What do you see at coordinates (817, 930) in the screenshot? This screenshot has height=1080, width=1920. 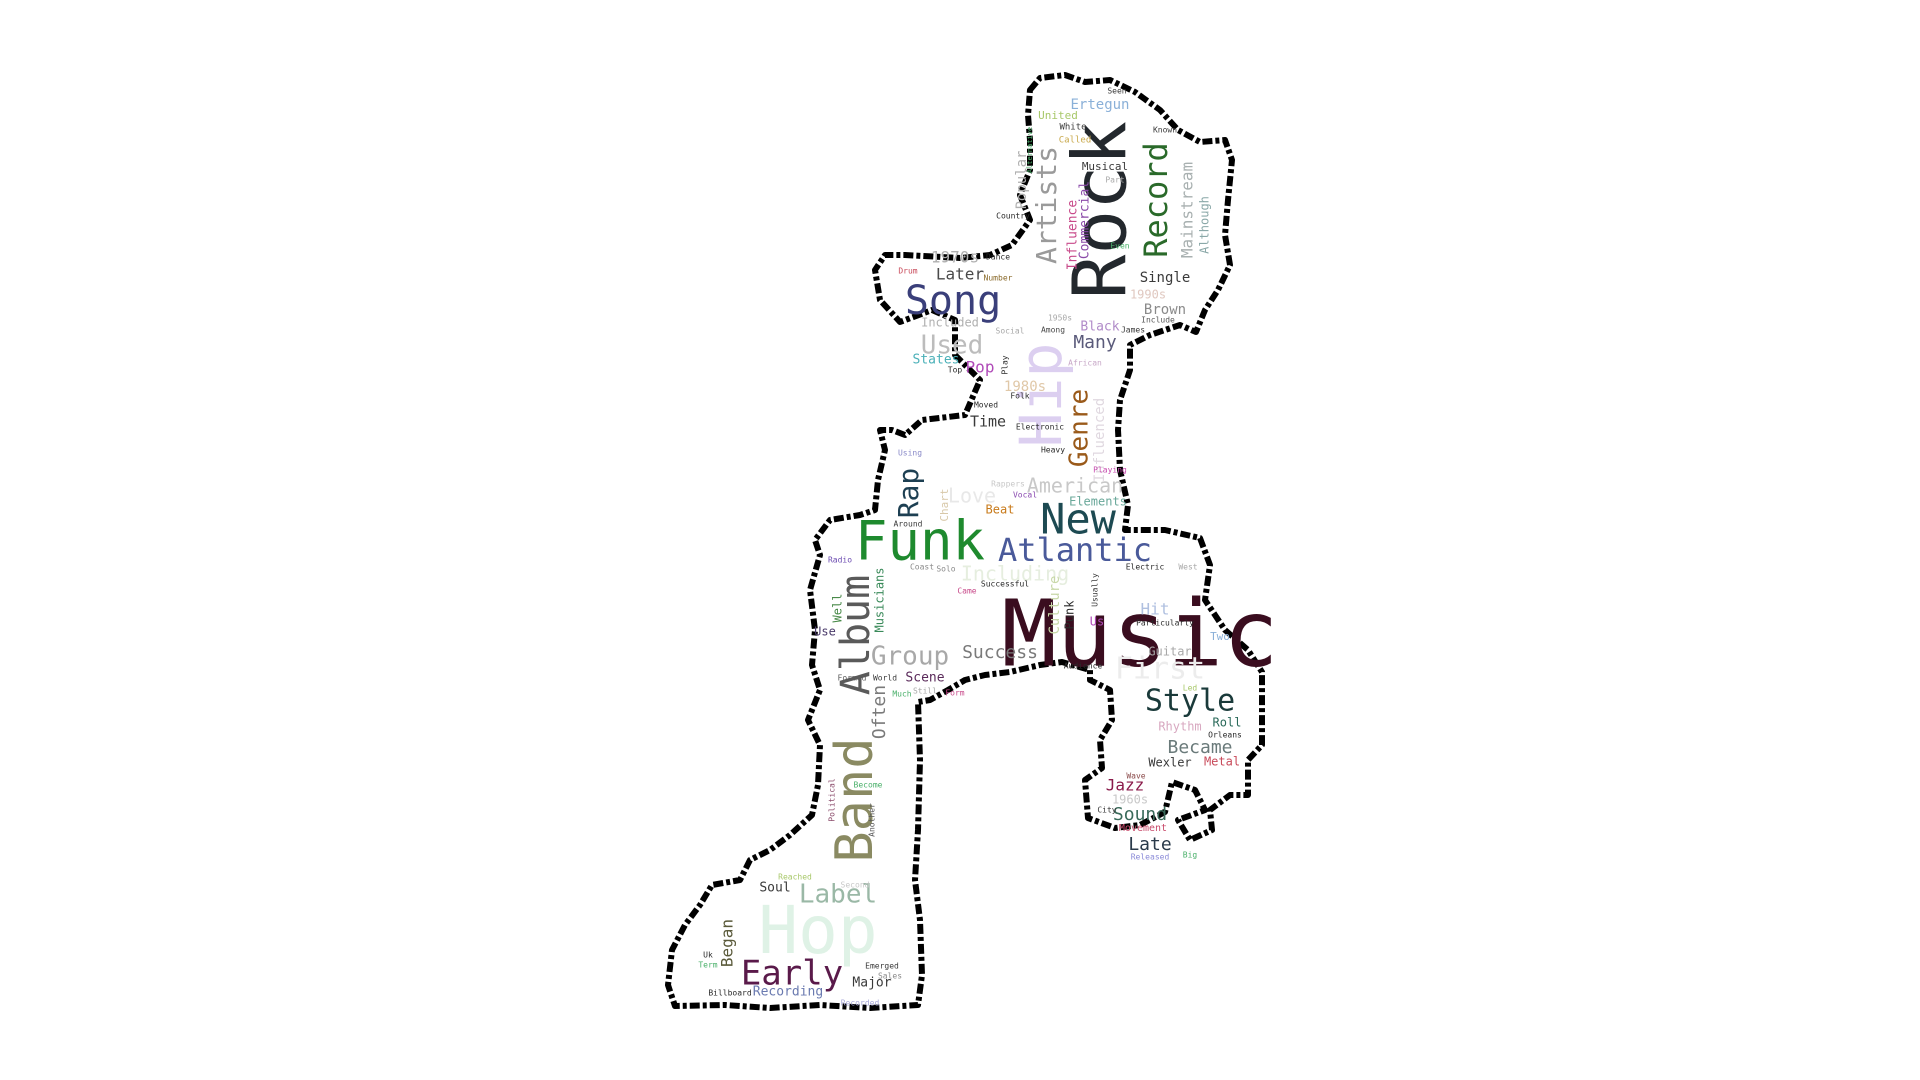 I see `word-hop: Hop` at bounding box center [817, 930].